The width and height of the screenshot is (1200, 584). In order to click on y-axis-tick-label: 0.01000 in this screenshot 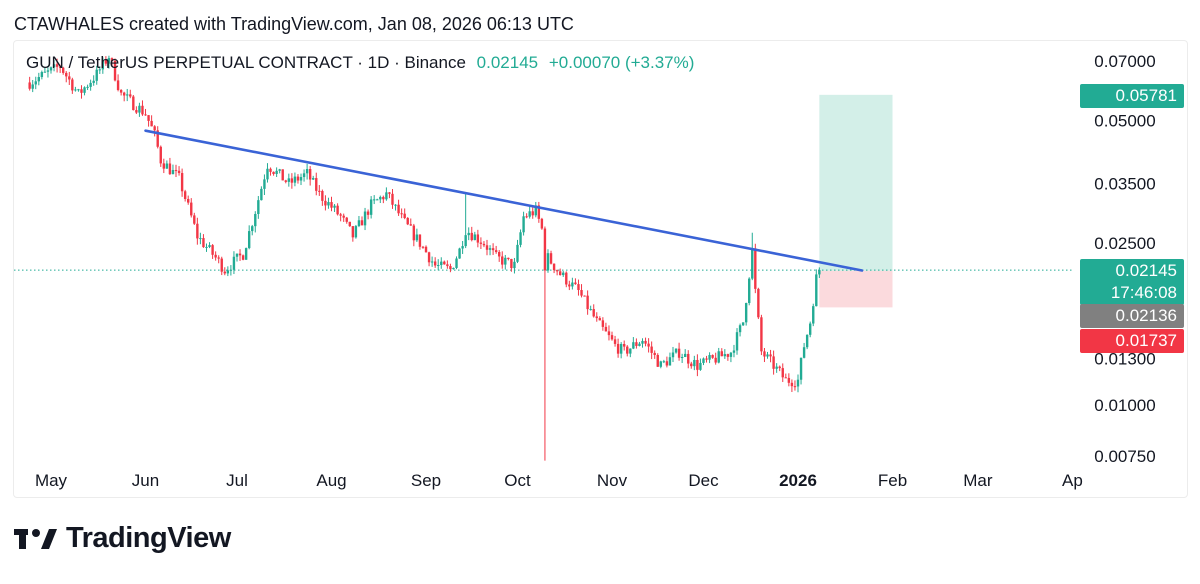, I will do `click(1124, 405)`.